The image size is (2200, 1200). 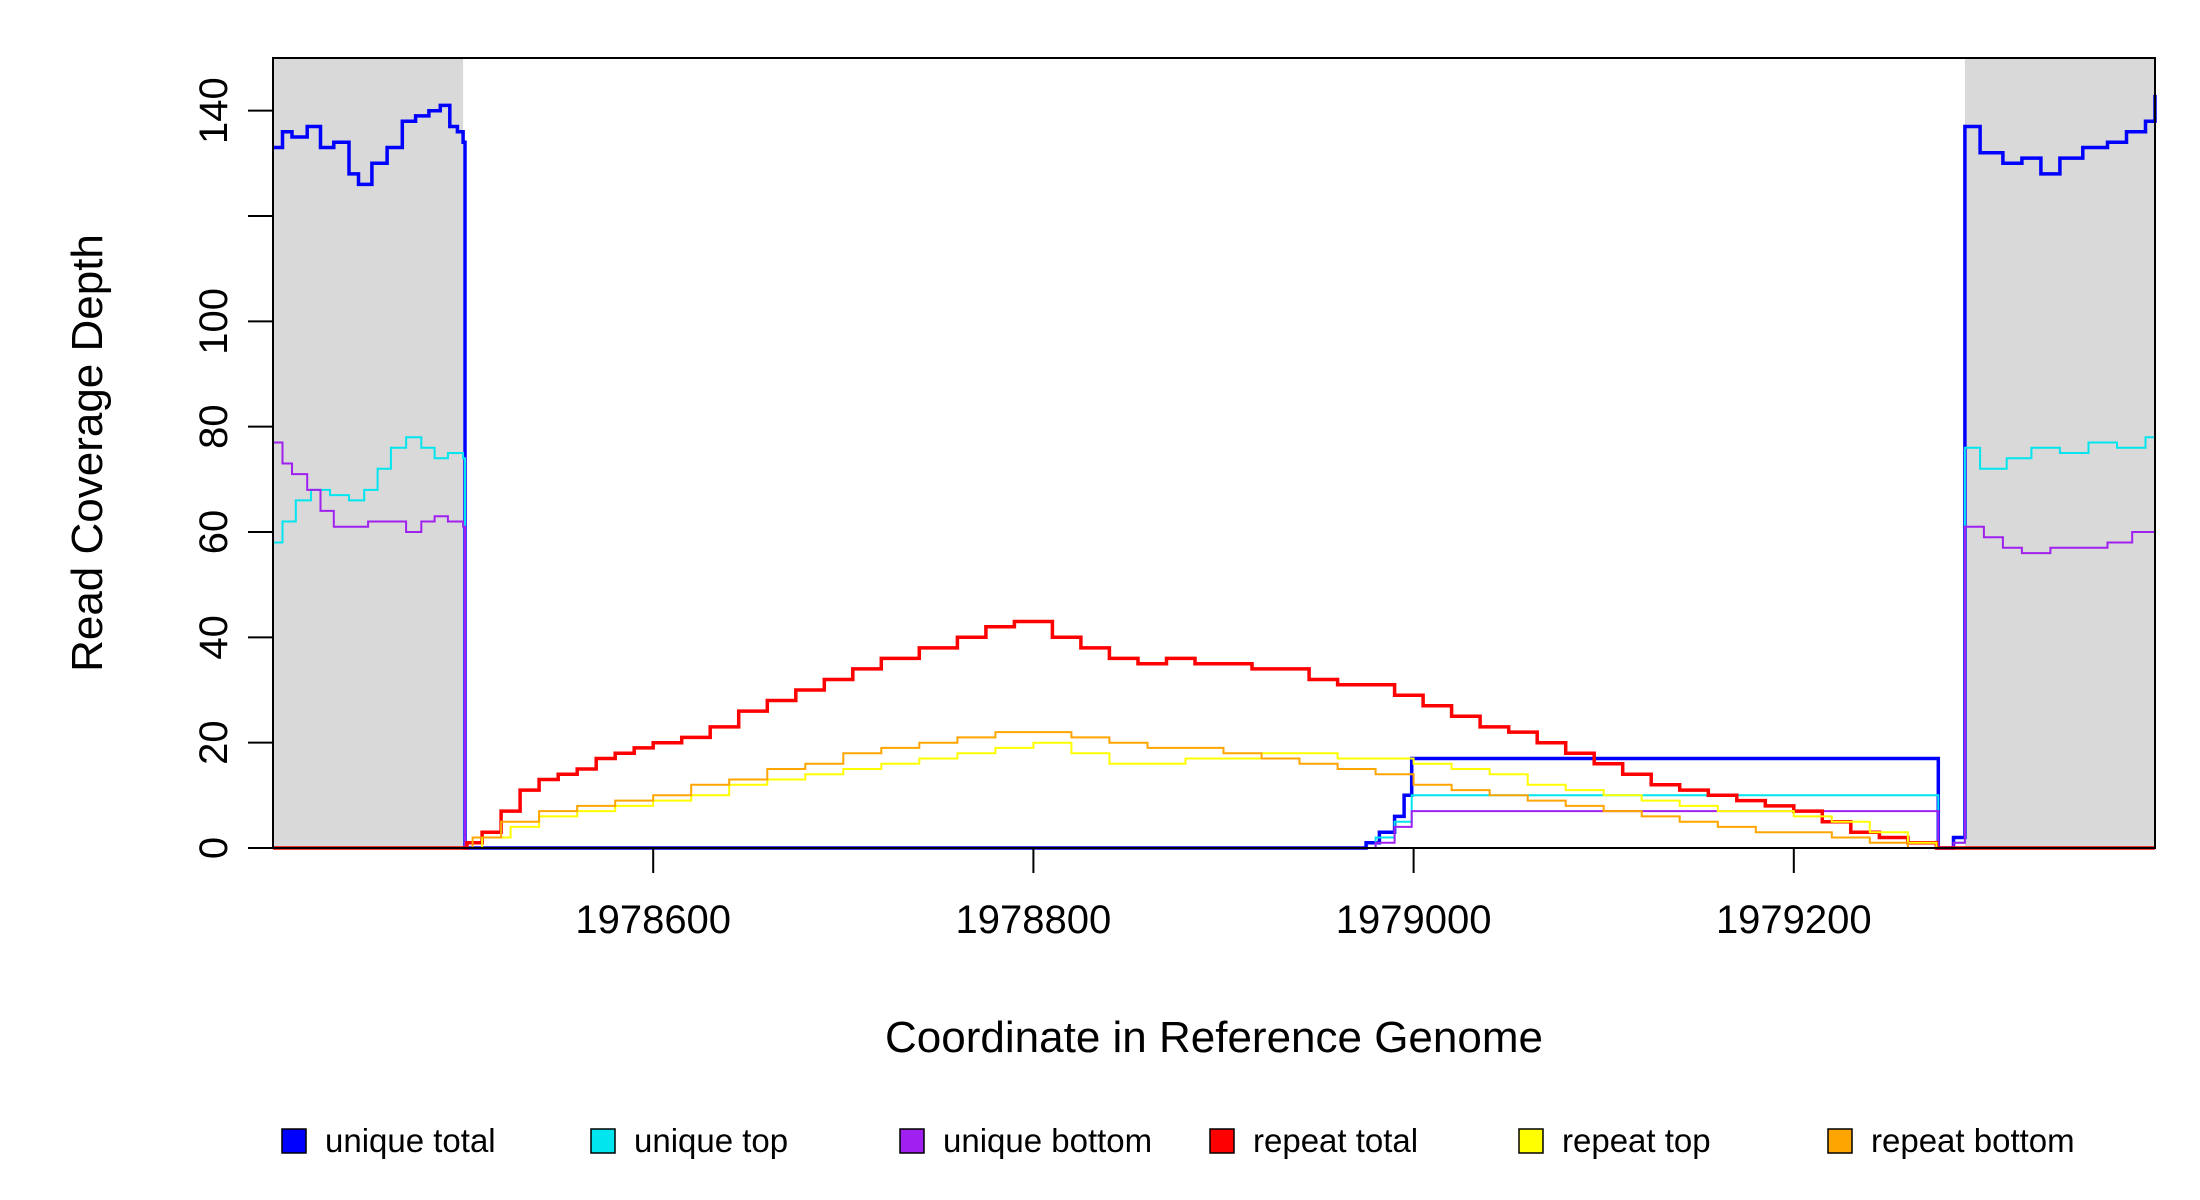 What do you see at coordinates (1414, 920) in the screenshot?
I see `x-tick-label: 1979000` at bounding box center [1414, 920].